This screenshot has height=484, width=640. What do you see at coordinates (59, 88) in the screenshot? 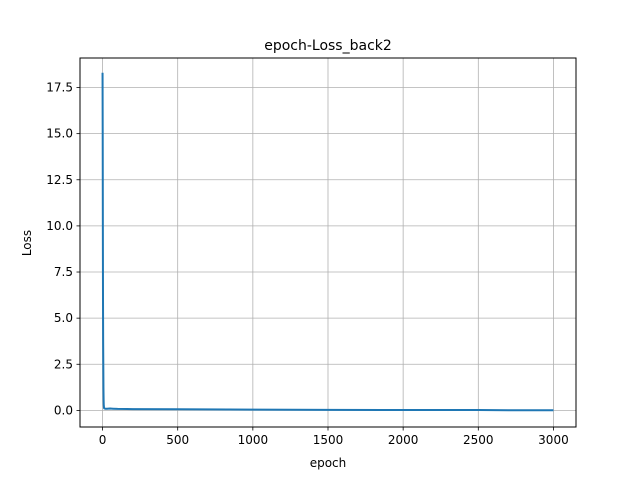
I see `y-tick-label: 17.5` at bounding box center [59, 88].